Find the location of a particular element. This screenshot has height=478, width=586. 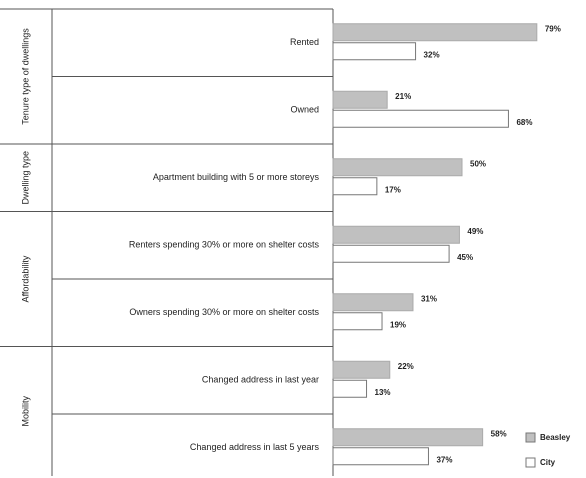

value-label: 31% is located at coordinates (429, 298).